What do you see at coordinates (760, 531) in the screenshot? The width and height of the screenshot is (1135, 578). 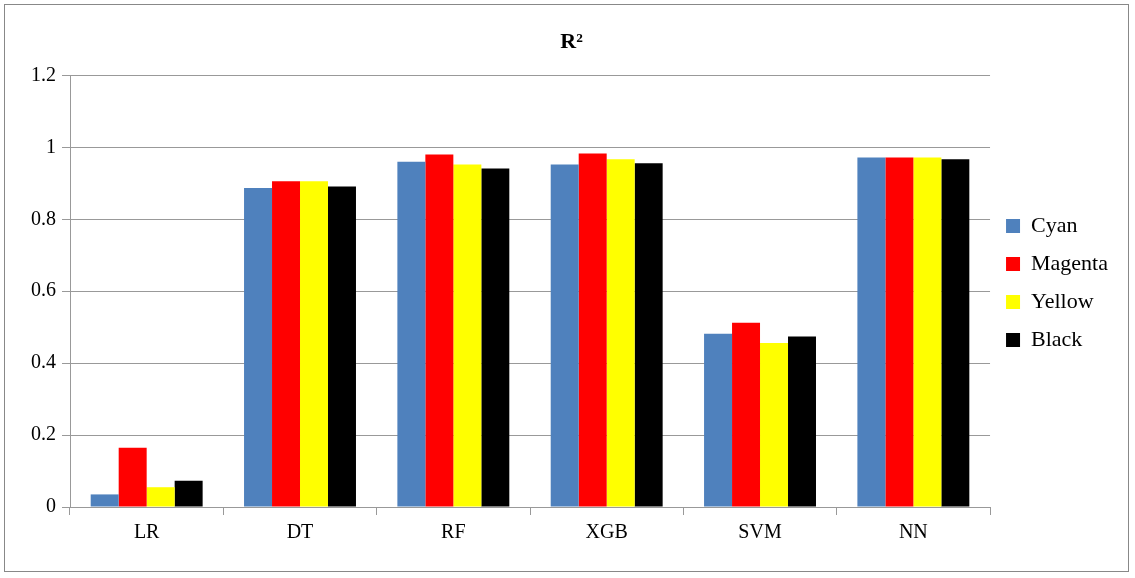 I see `x-tick-label: SVM` at bounding box center [760, 531].